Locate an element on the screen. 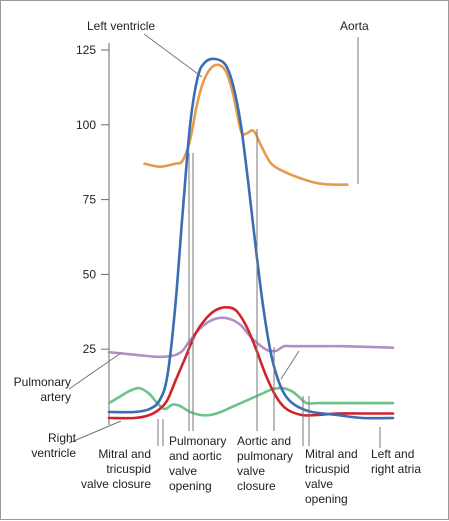  y-tick-label-100: 100 is located at coordinates (86, 125).